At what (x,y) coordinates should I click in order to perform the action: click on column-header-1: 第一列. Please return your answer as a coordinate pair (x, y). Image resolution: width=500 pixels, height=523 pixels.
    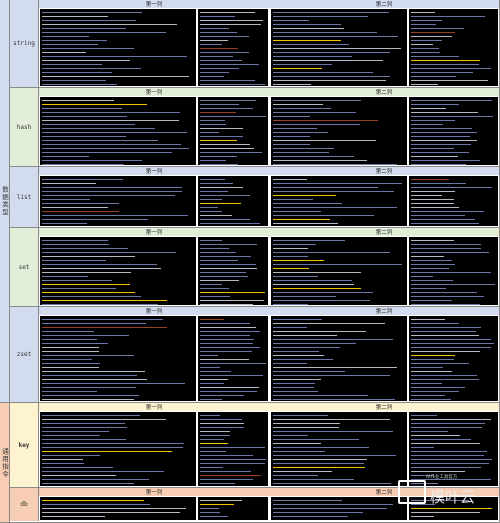
    Looking at the image, I should click on (154, 92).